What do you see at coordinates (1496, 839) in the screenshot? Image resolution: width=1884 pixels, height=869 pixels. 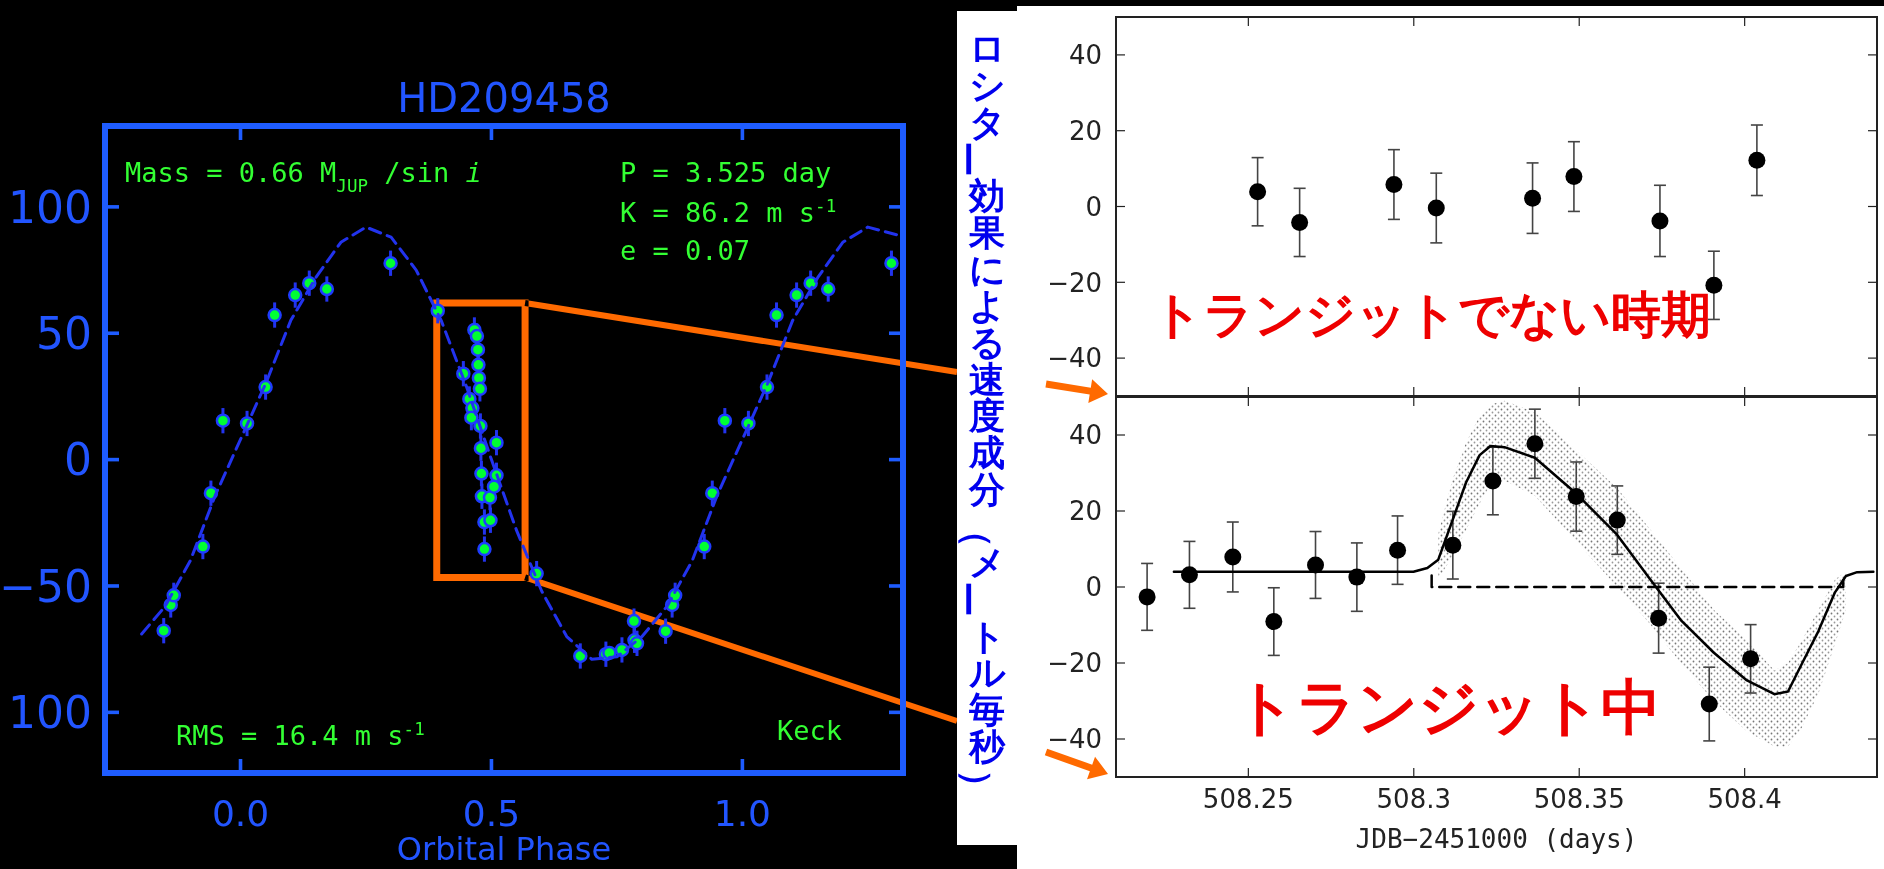 I see `x-axis-title: JDB−2451000 (days)` at bounding box center [1496, 839].